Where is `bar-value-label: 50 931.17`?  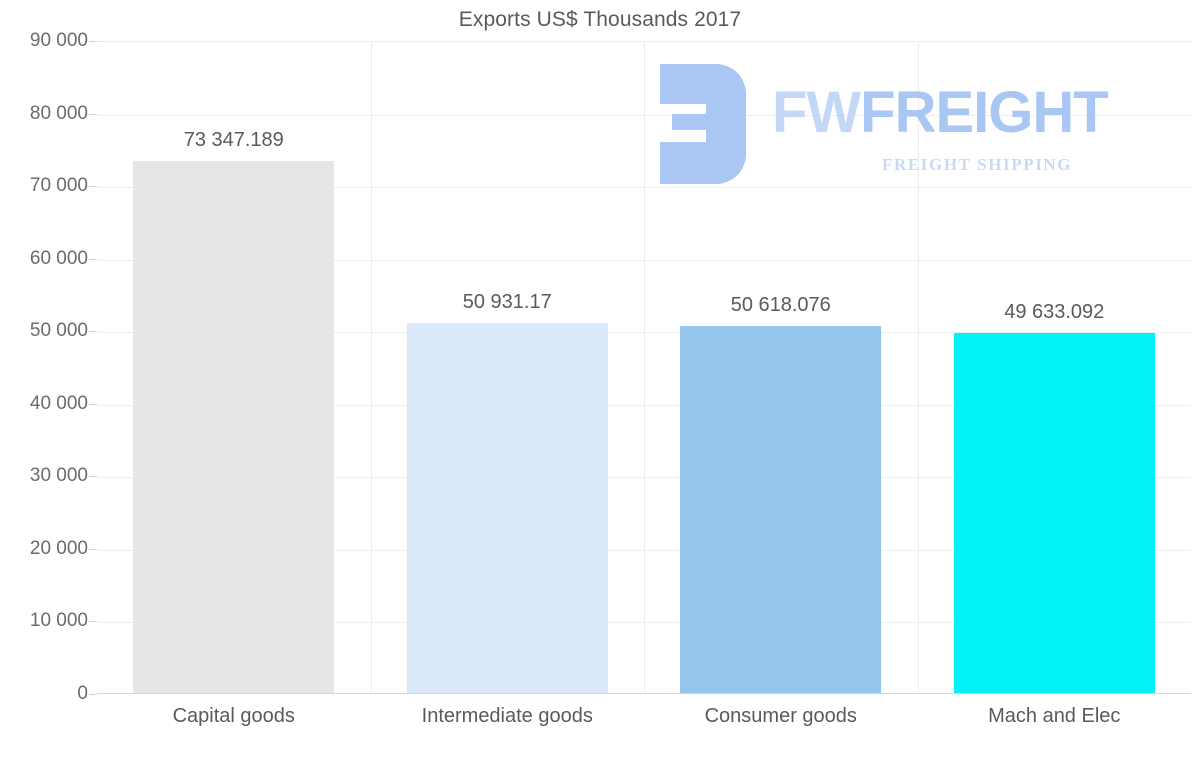 bar-value-label: 50 931.17 is located at coordinates (507, 302).